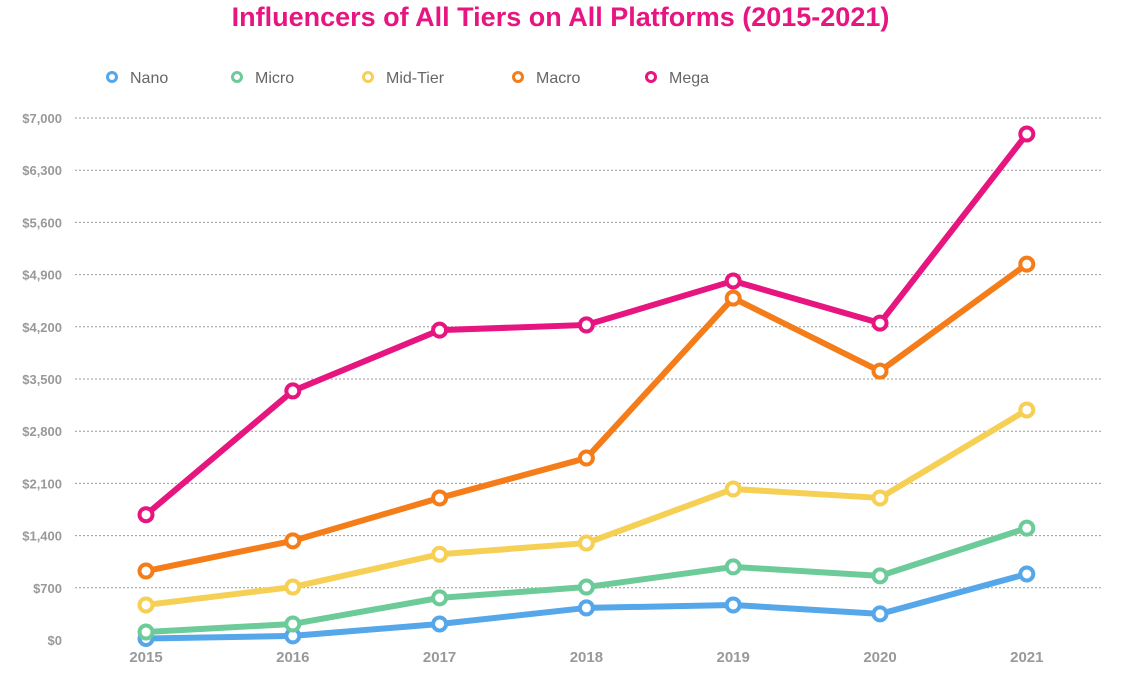 The image size is (1121, 678). Describe the element at coordinates (42, 483) in the screenshot. I see `y-tick-label: $2,100` at that location.